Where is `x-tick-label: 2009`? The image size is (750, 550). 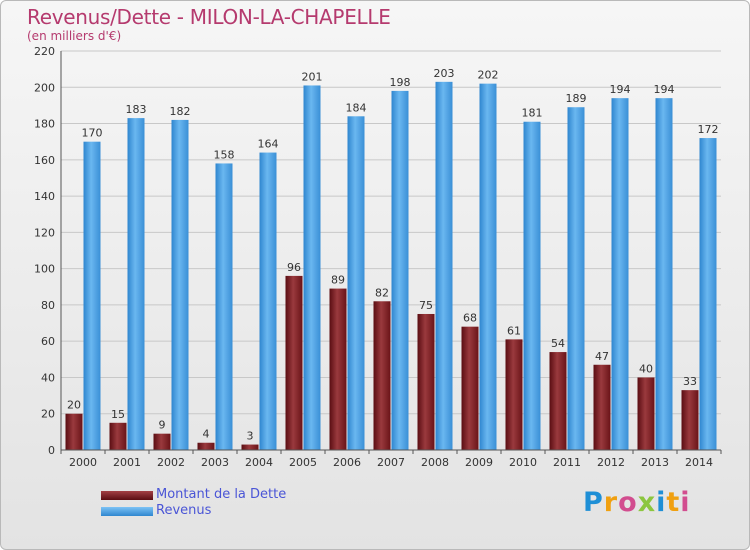
x-tick-label: 2009 is located at coordinates (479, 462).